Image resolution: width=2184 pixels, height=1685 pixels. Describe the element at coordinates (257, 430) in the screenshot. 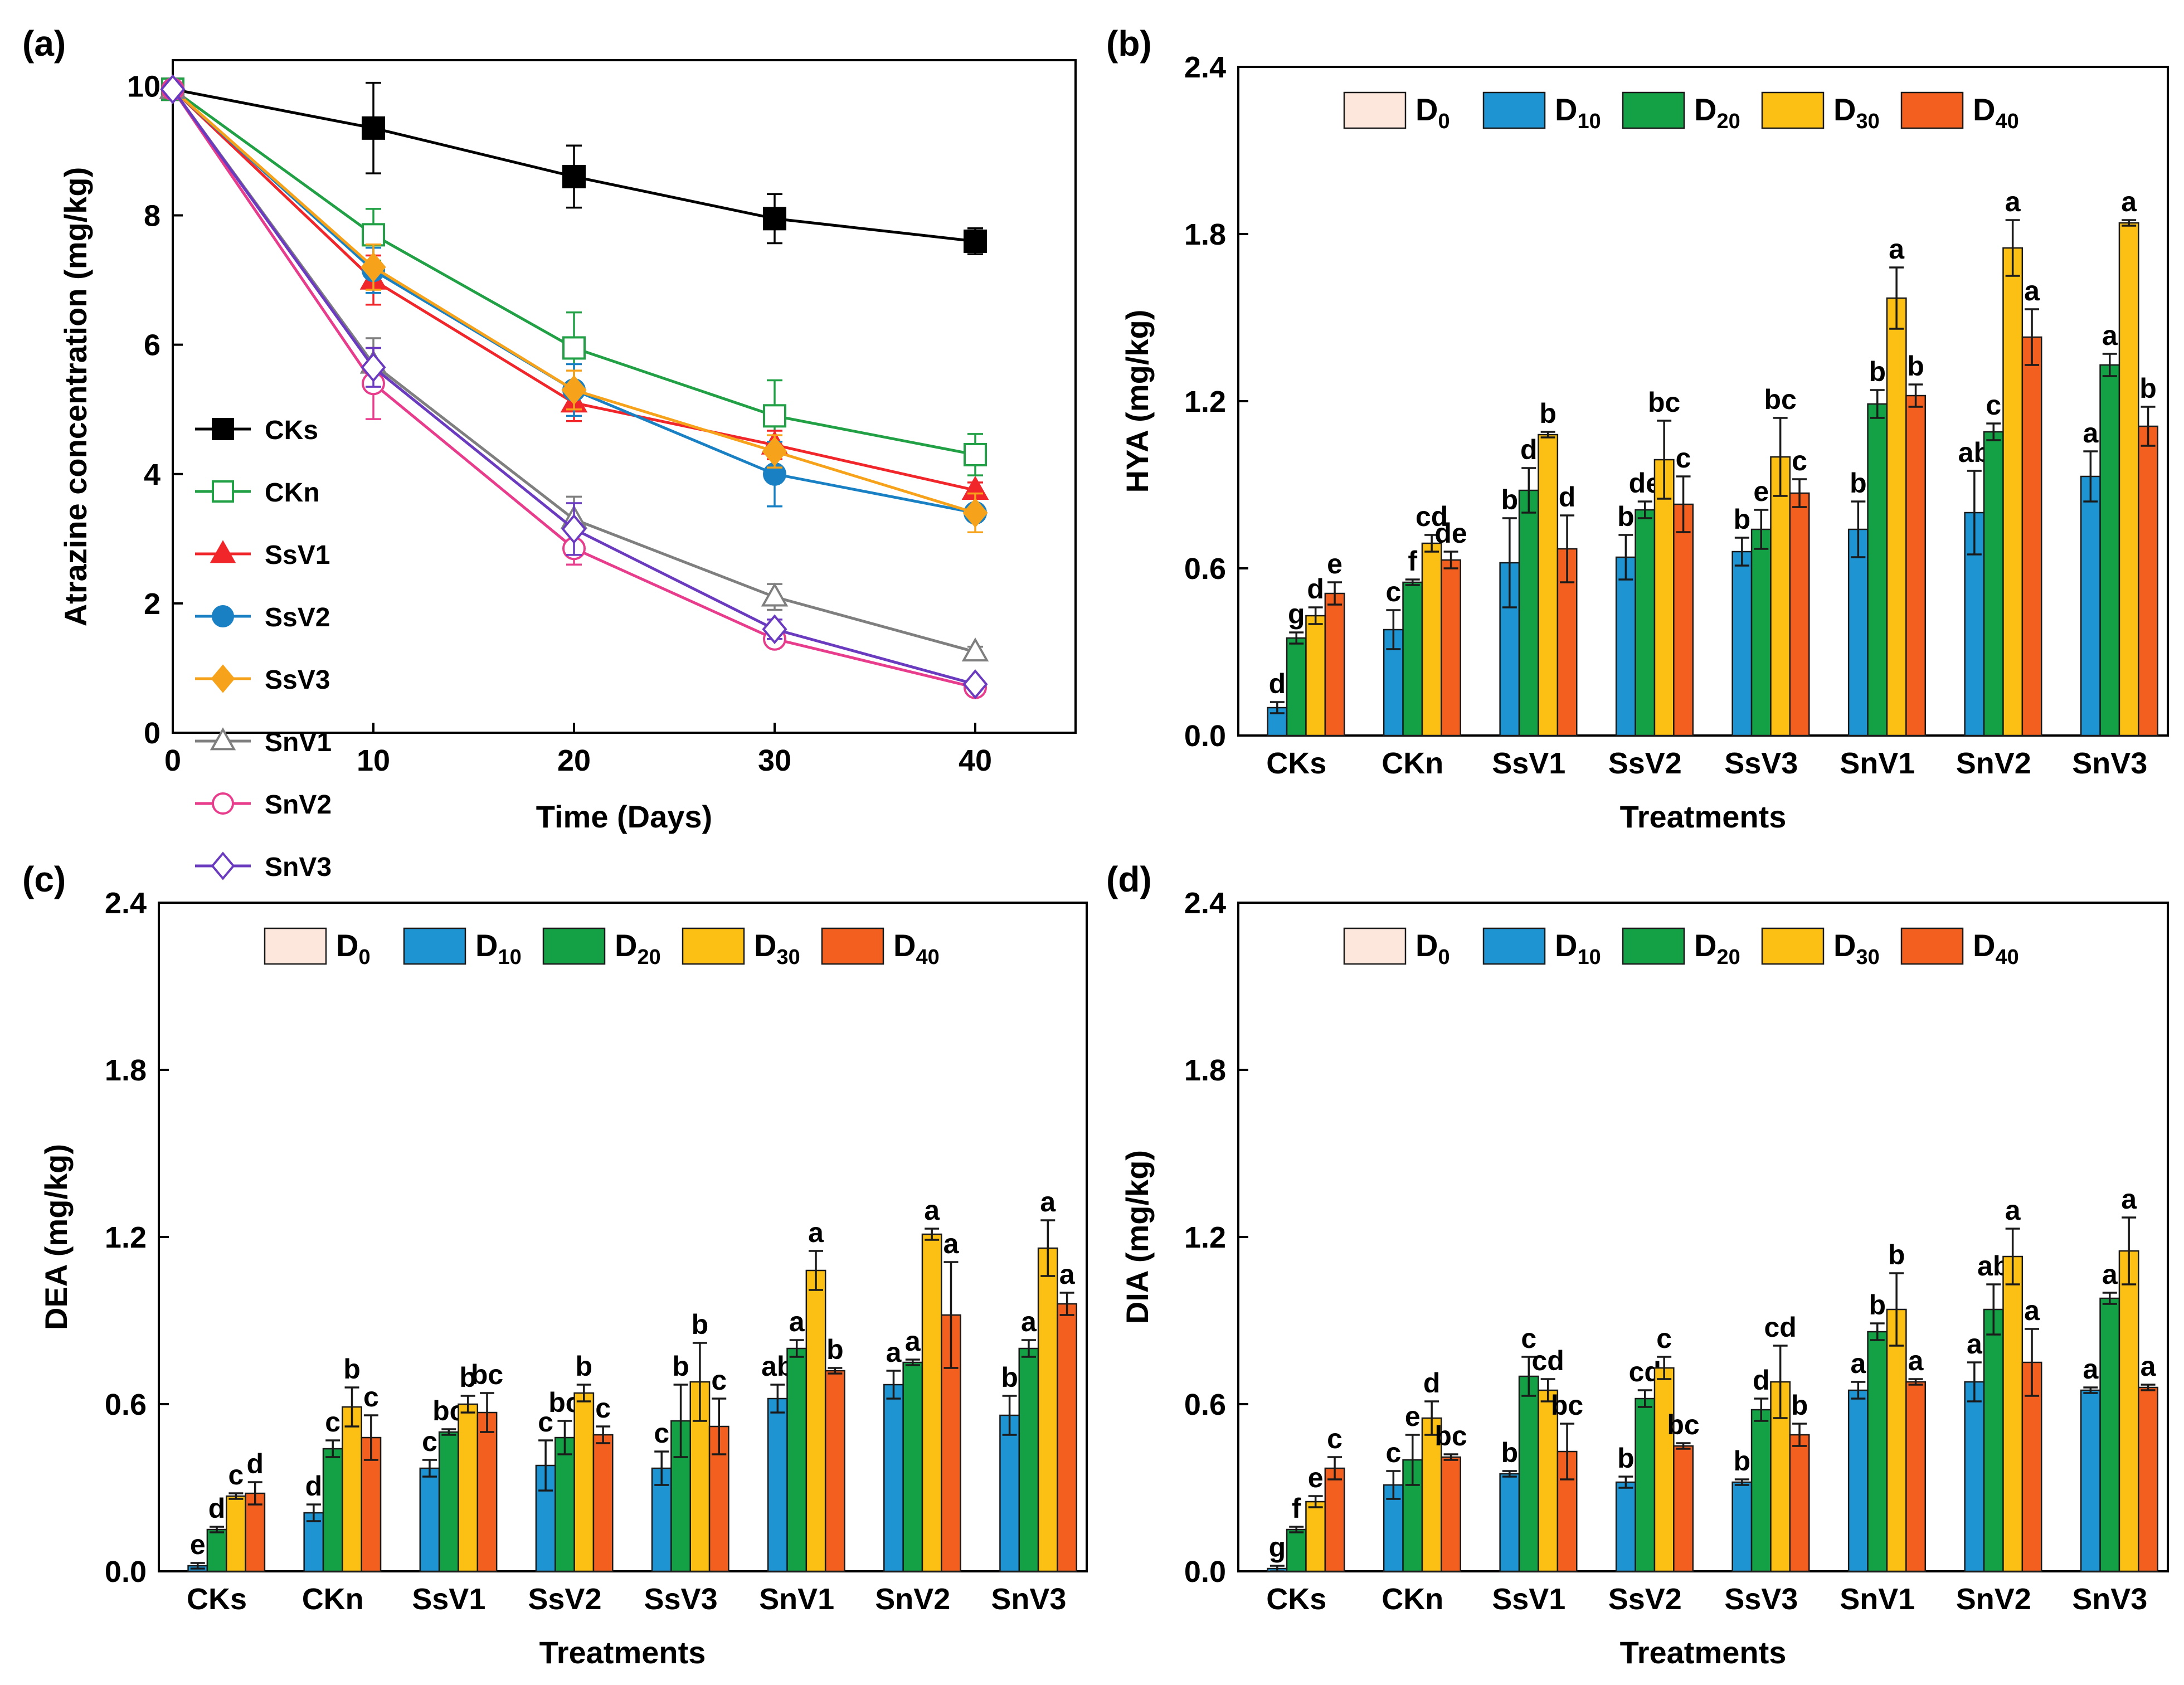

I see `legend-item: CKs` at that location.